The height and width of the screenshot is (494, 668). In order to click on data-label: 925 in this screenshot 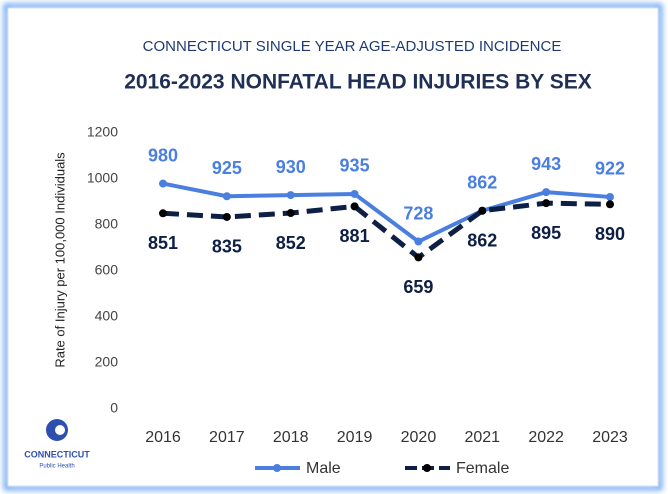, I will do `click(227, 168)`.